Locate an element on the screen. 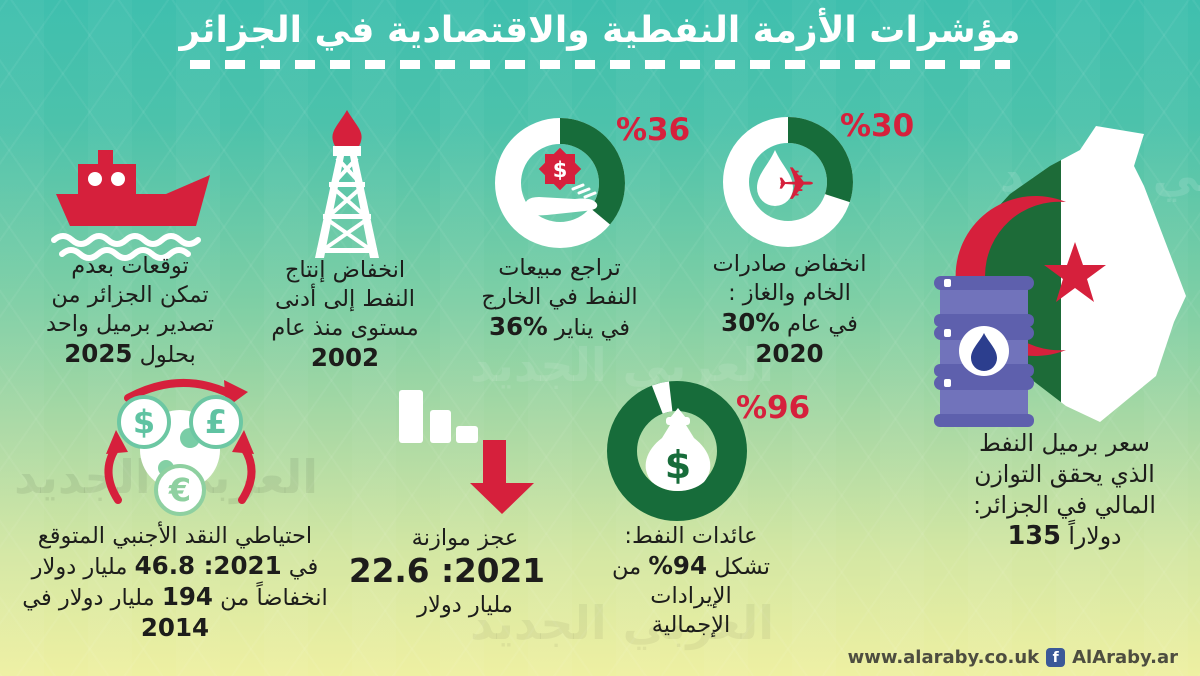  facebook-icon: f is located at coordinates (1056, 657).